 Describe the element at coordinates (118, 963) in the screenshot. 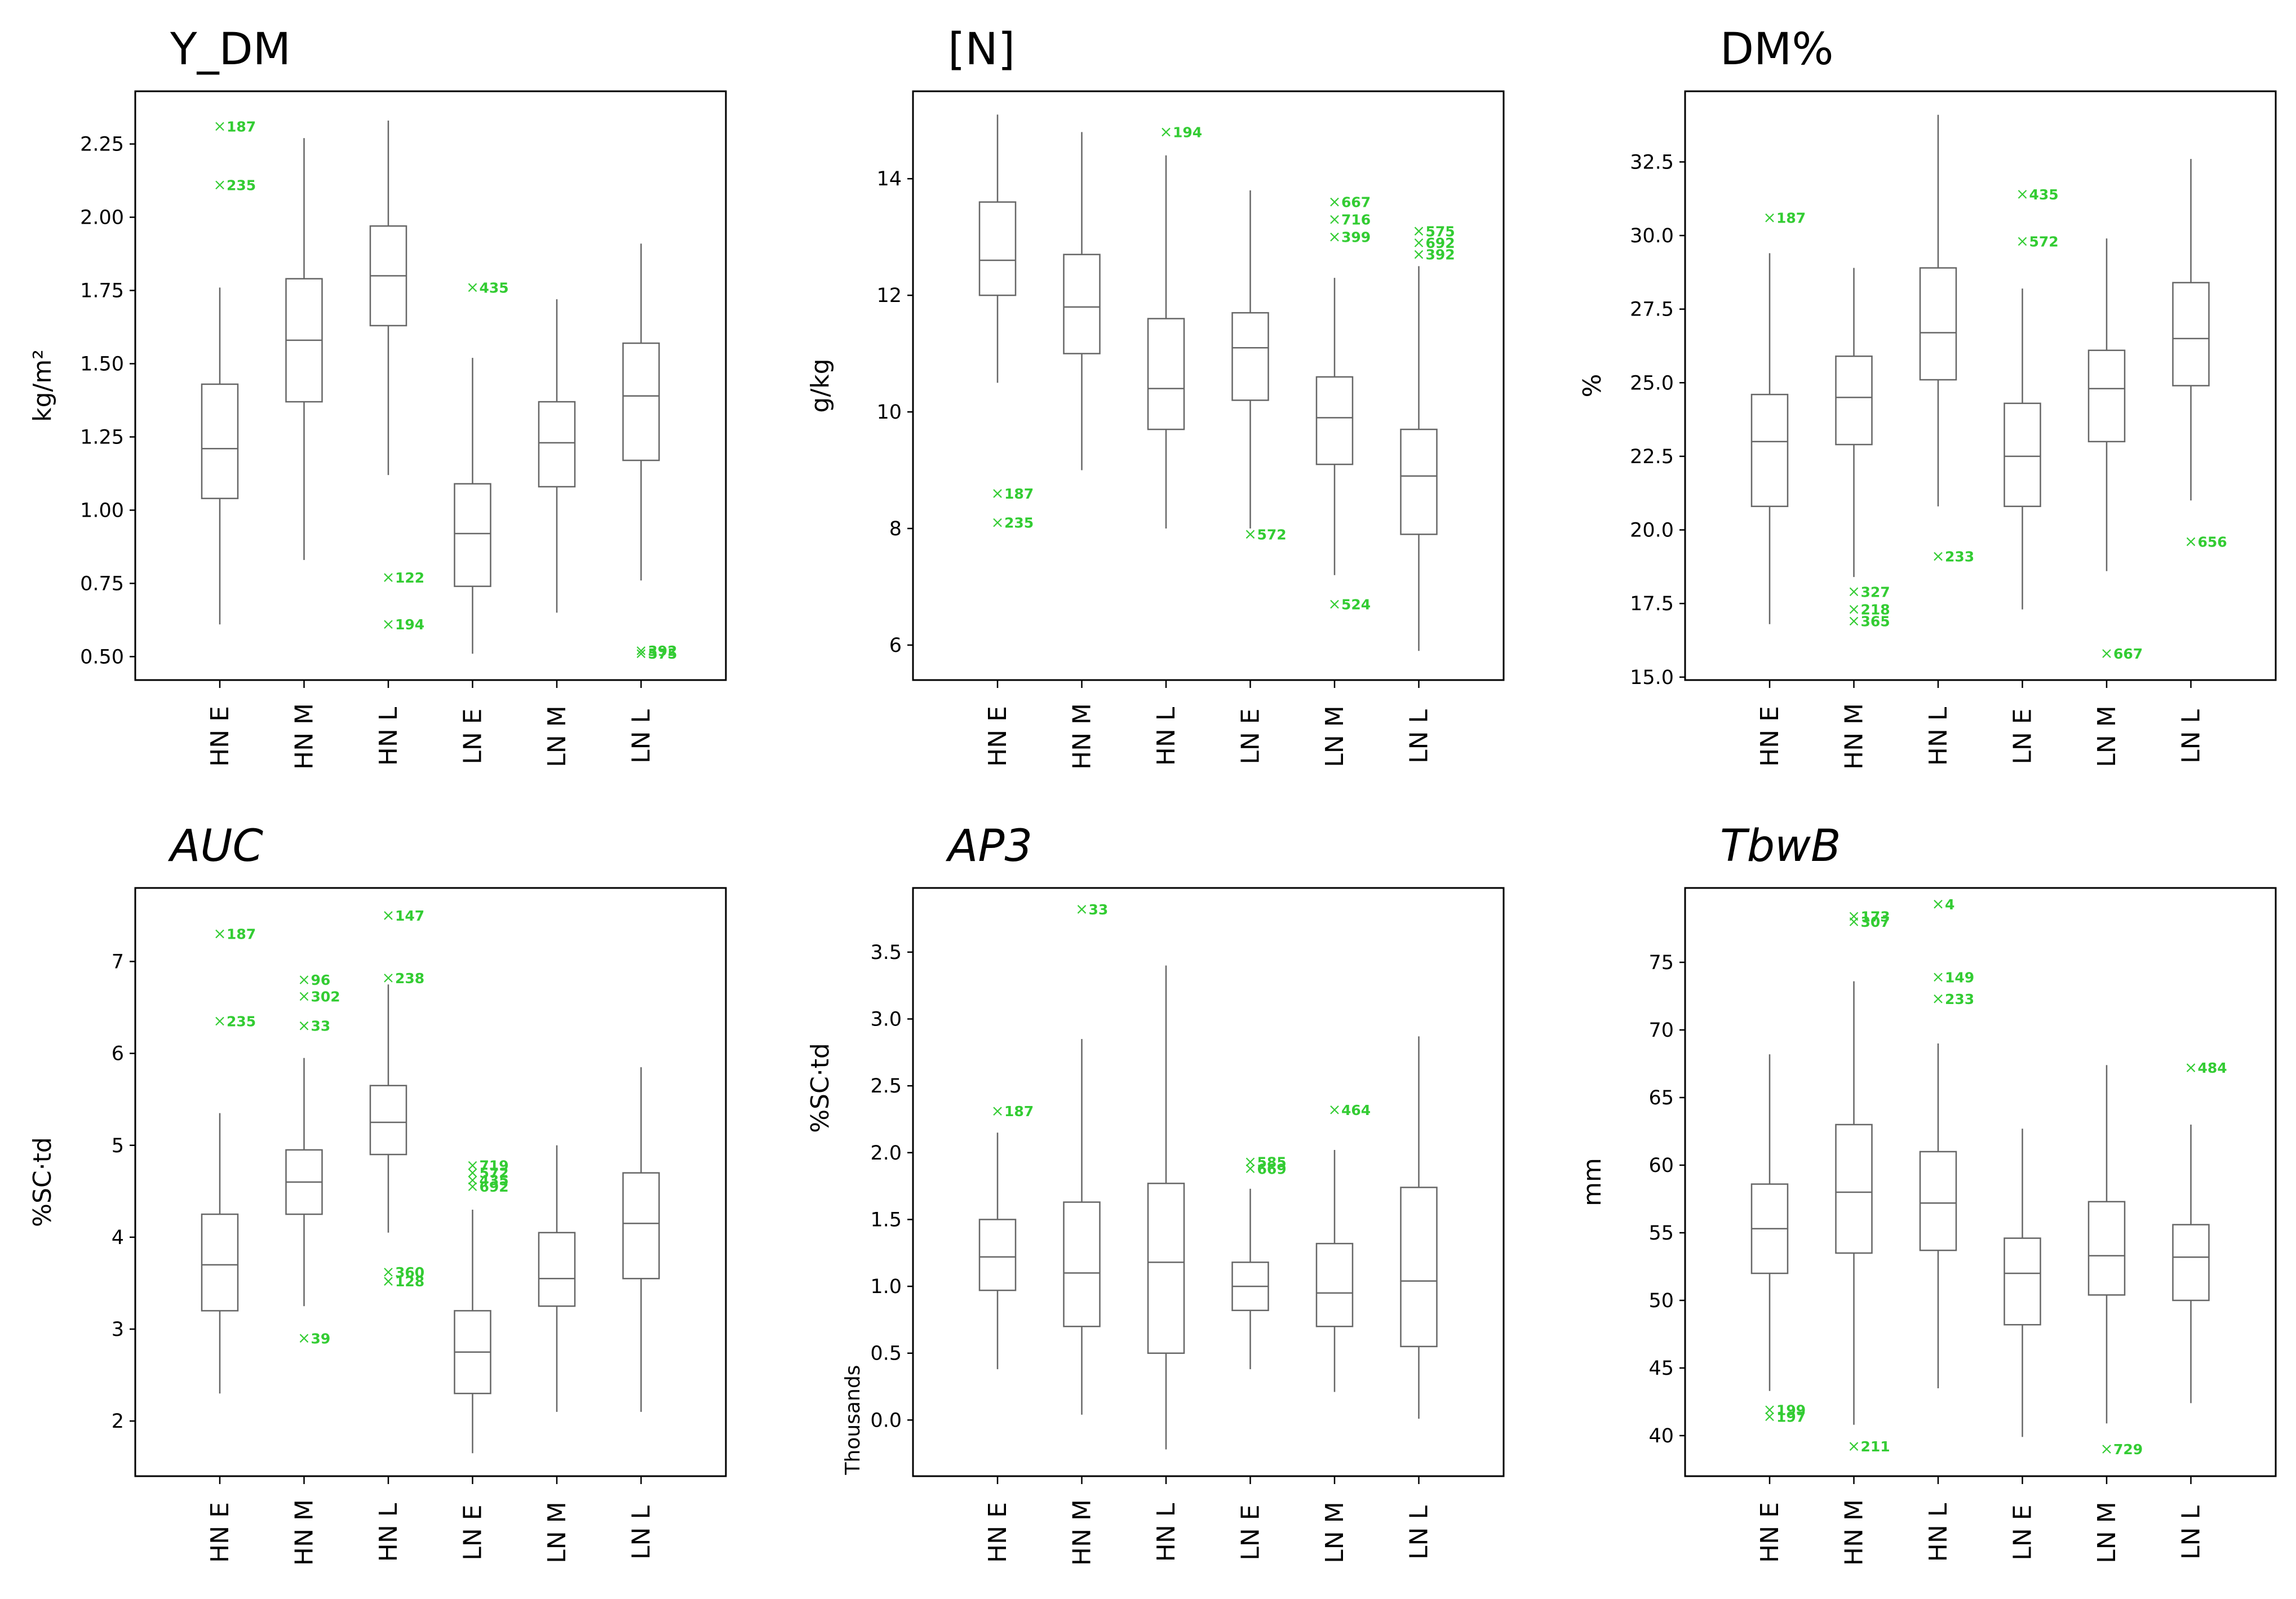

I see `y-tick-label: 7` at that location.